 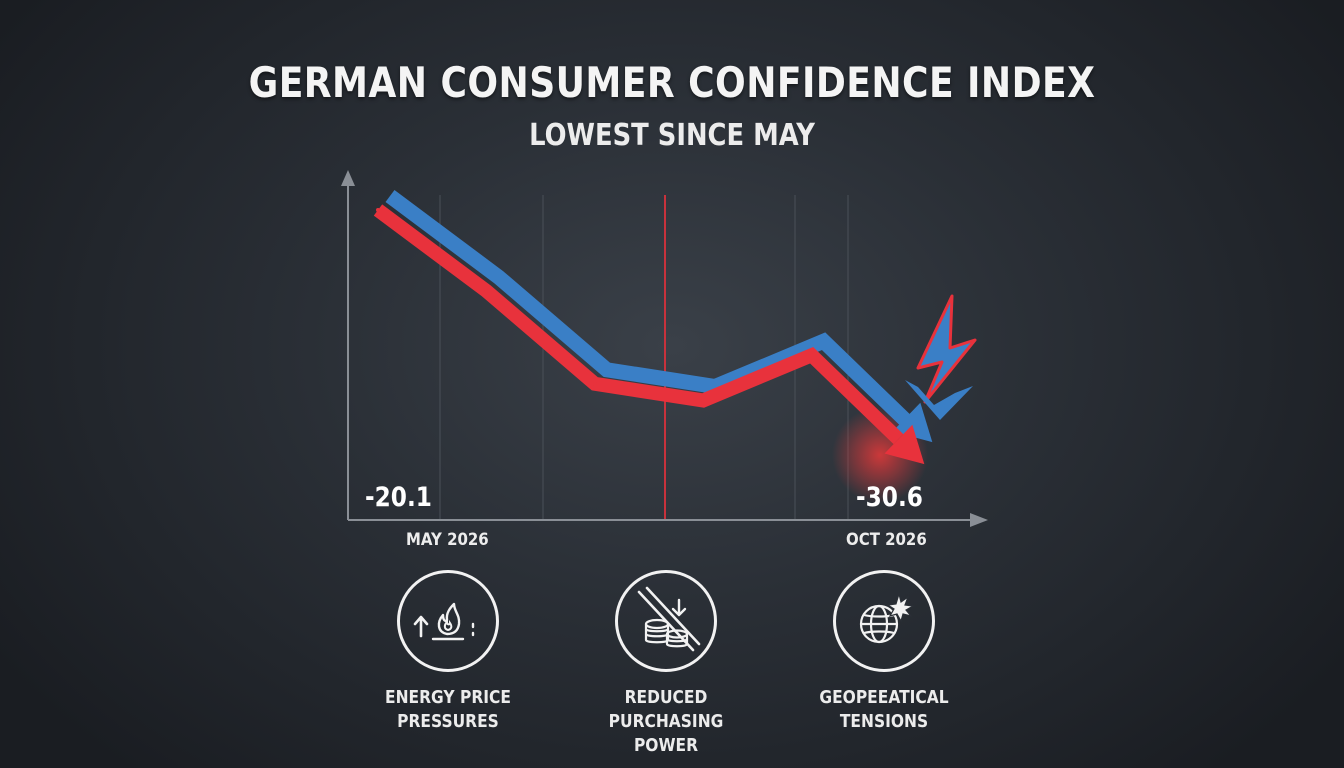 I want to click on globe-icon, so click(x=884, y=621).